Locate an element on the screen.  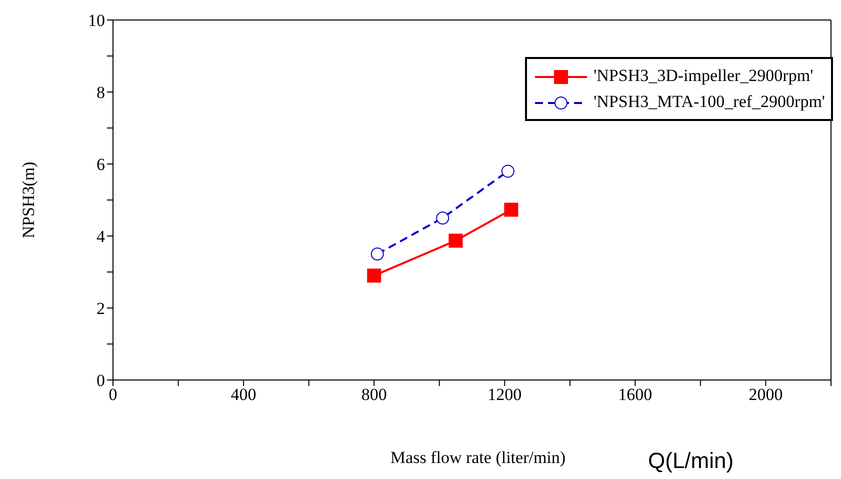
y-tick-label: 4 is located at coordinates (101, 236).